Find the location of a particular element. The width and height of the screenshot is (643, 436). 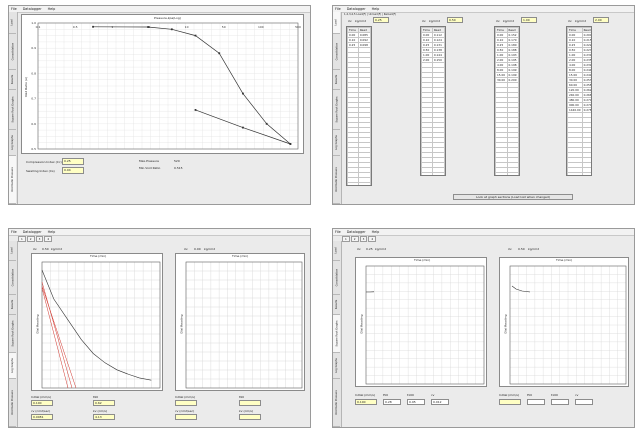

table-cell: 0.215 is located at coordinates (586, 40).